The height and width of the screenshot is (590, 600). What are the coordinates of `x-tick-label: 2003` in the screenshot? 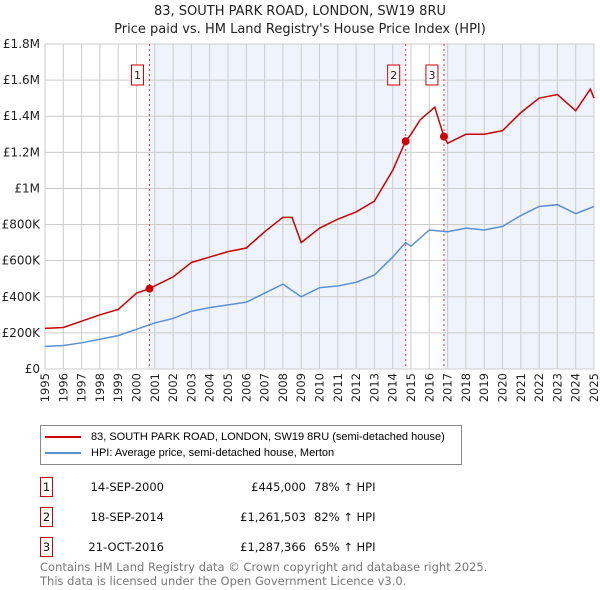 It's located at (191, 387).